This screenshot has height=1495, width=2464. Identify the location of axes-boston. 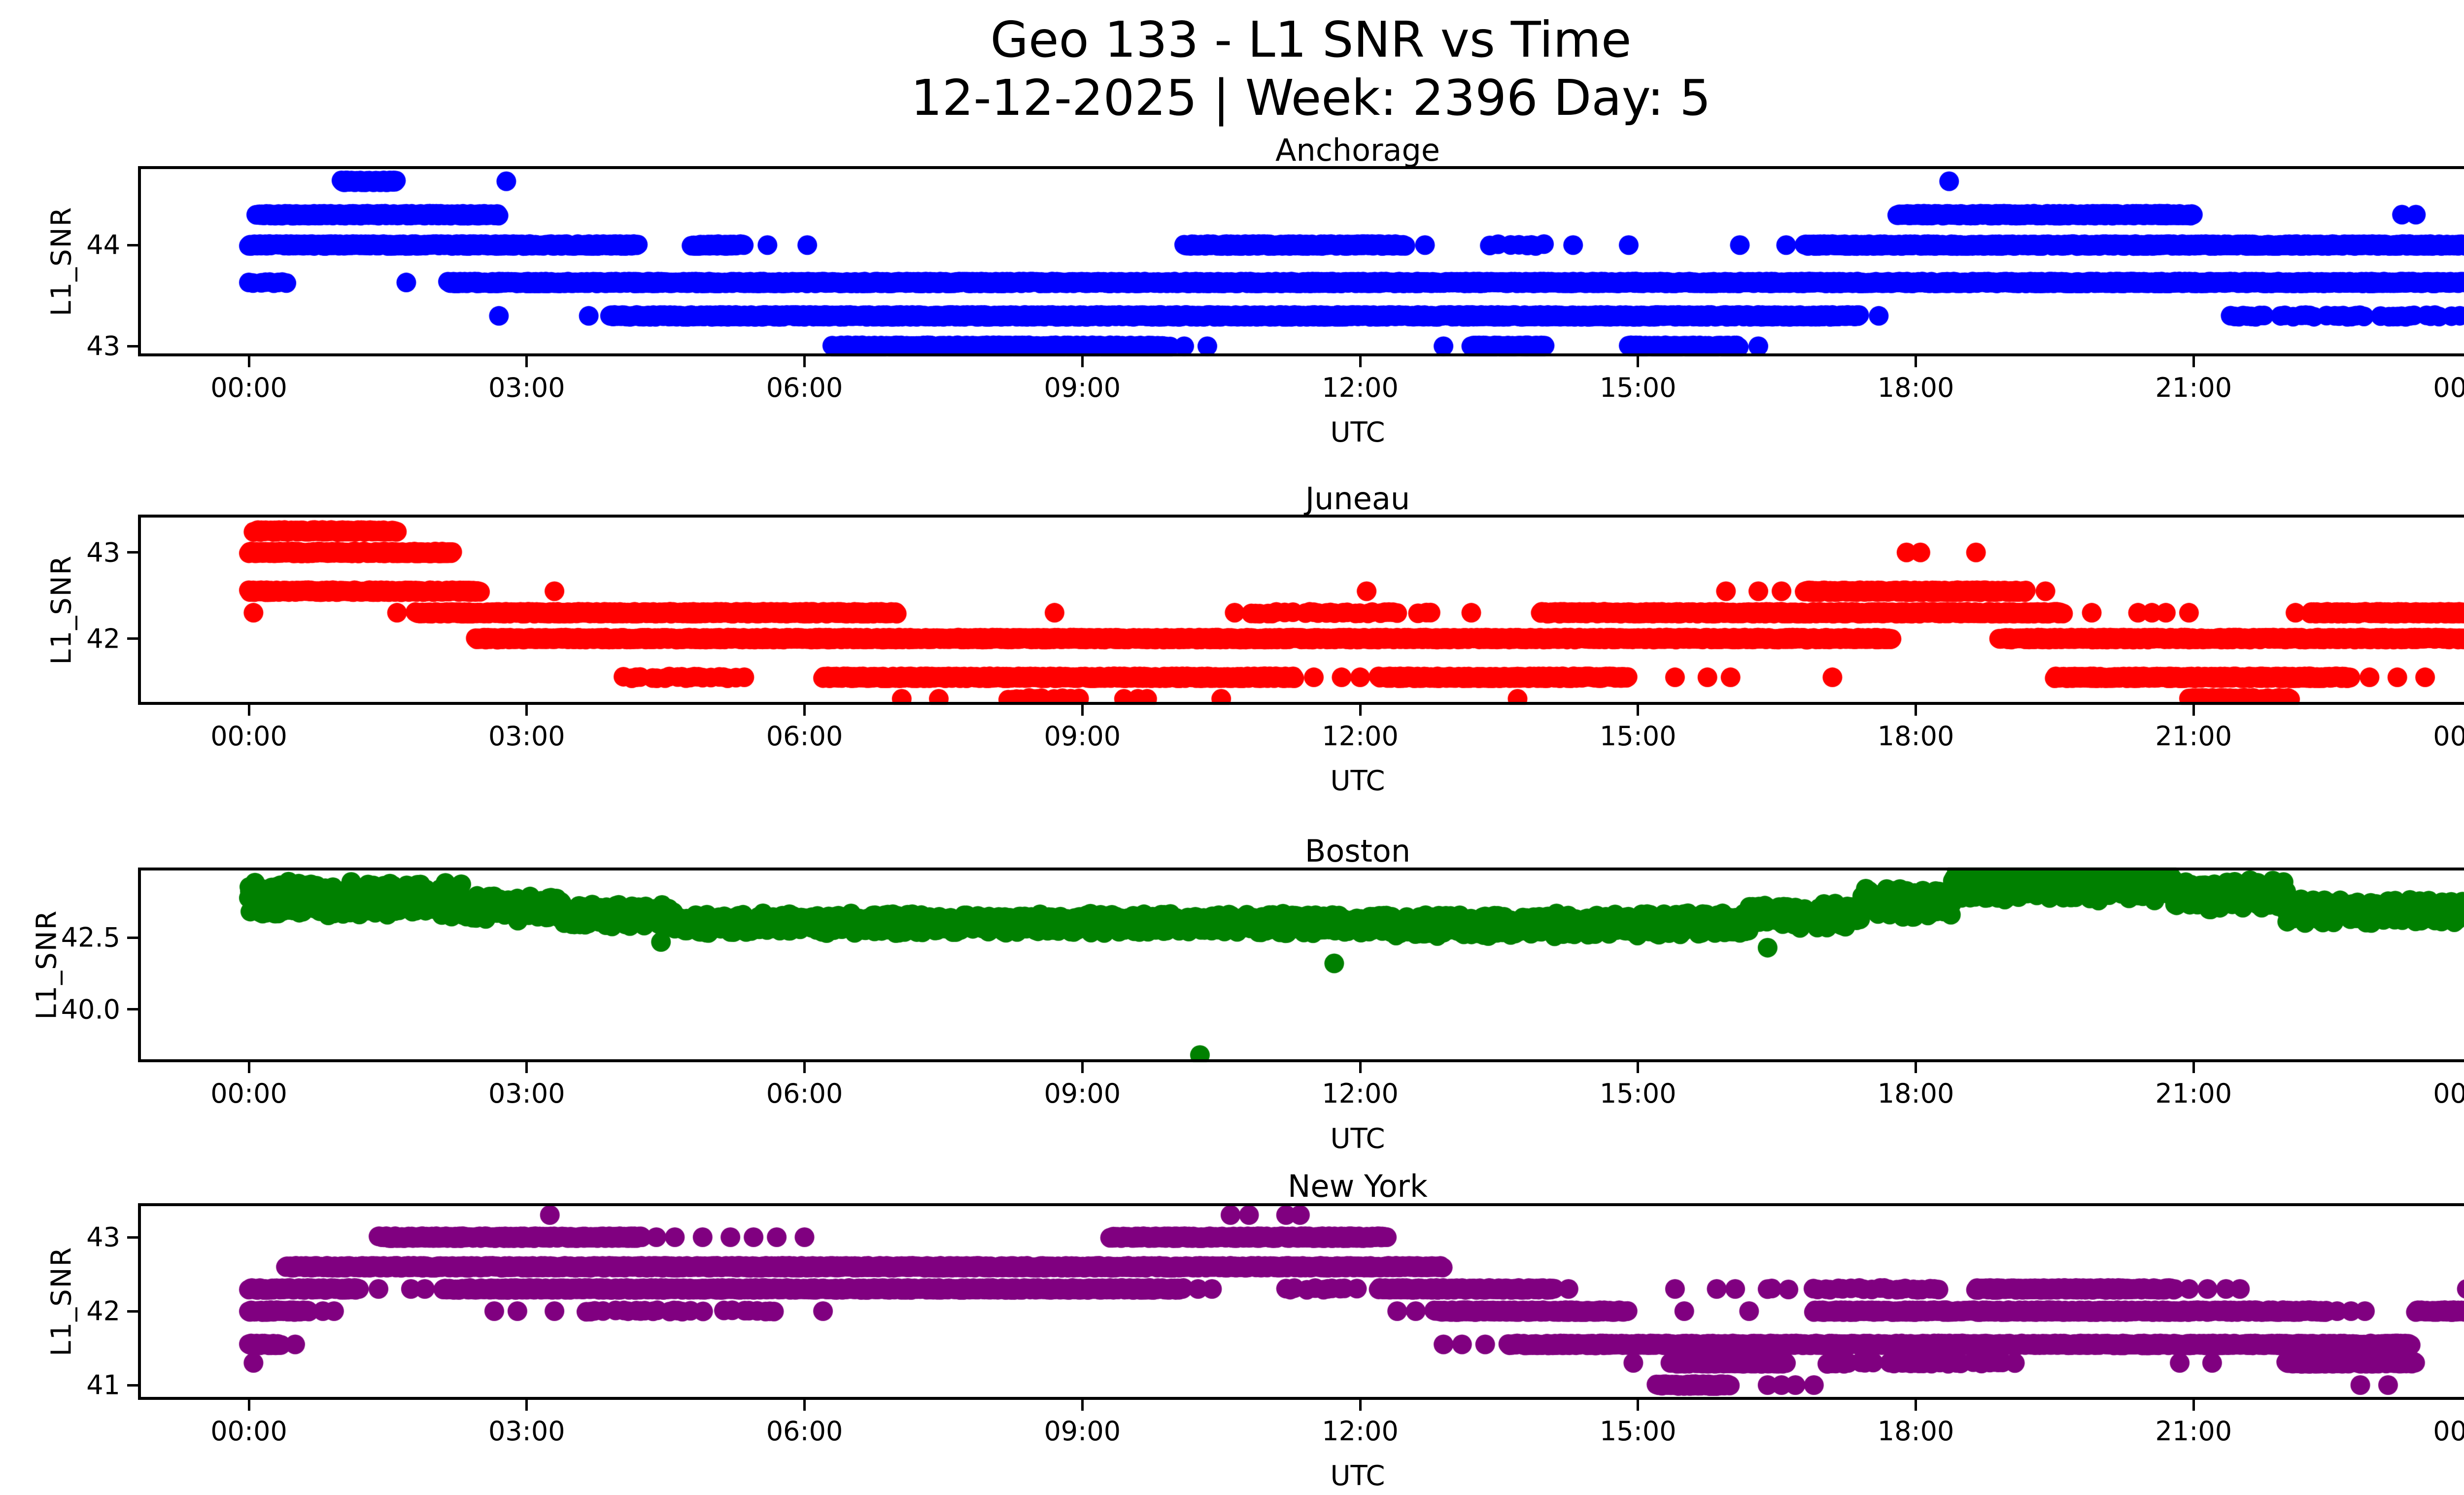
(1301, 965).